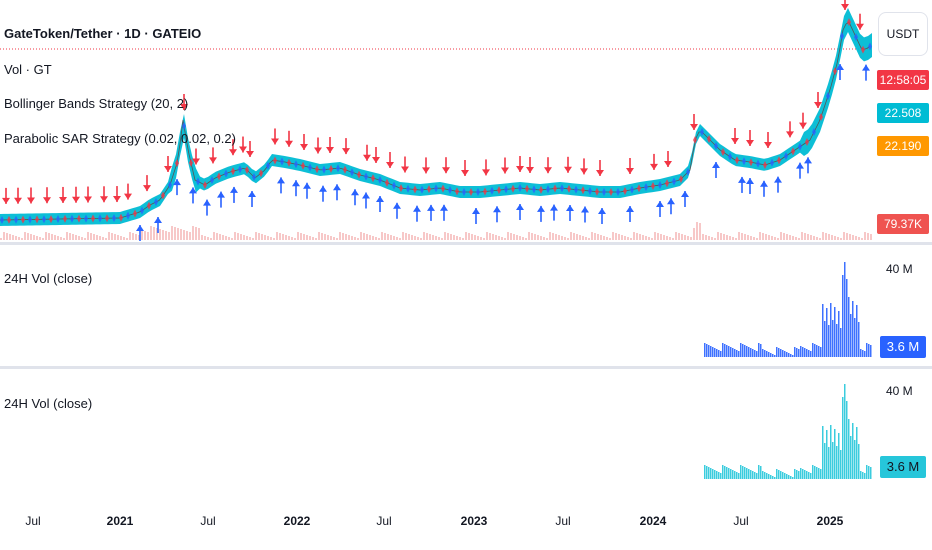 The width and height of the screenshot is (932, 550). I want to click on bollinger-indicator-label: Bollinger Bands Strategy (20, 2), so click(96, 103).